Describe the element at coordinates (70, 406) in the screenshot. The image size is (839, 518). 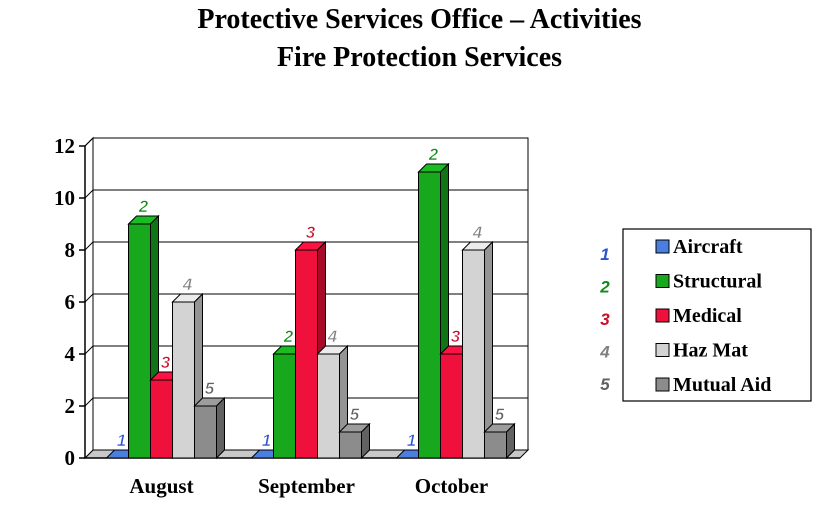
I see `y-tick-label: 2` at that location.